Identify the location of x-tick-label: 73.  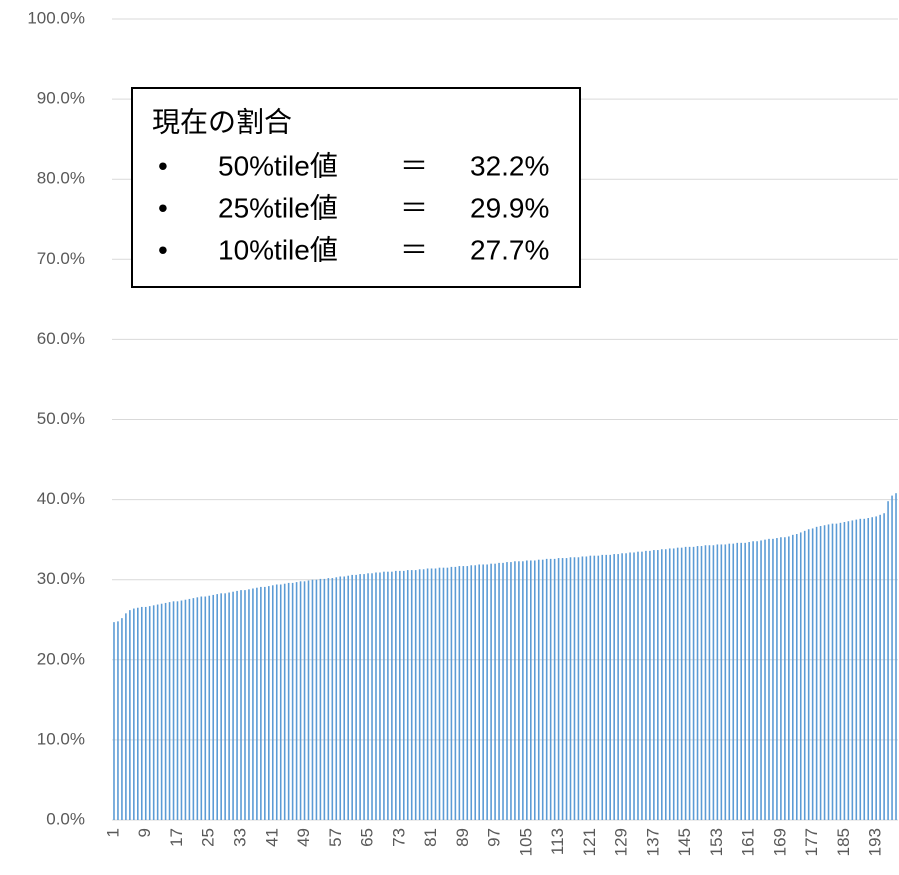
(398, 837).